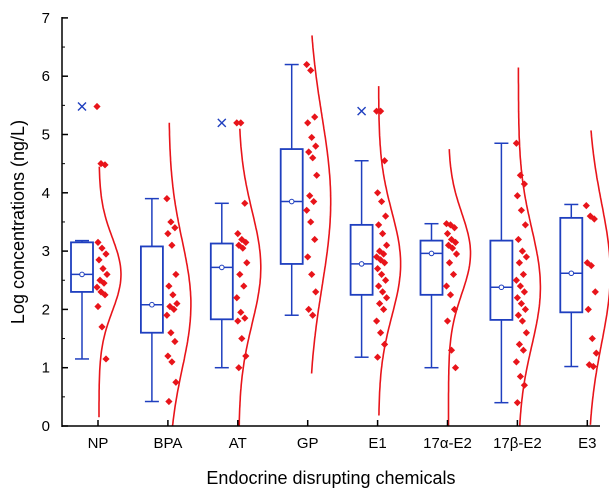 This screenshot has width=609, height=489. What do you see at coordinates (330, 478) in the screenshot?
I see `x-axis-title: Endocrine disrupting chemicals` at bounding box center [330, 478].